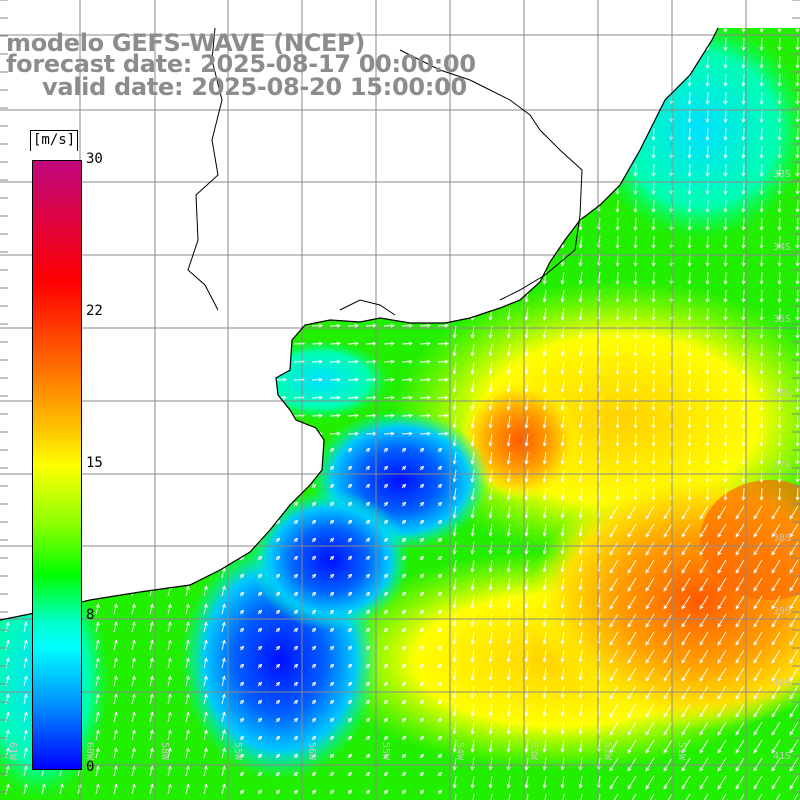 This screenshot has width=800, height=800. I want to click on lon-label: 51W, so click(681, 751).